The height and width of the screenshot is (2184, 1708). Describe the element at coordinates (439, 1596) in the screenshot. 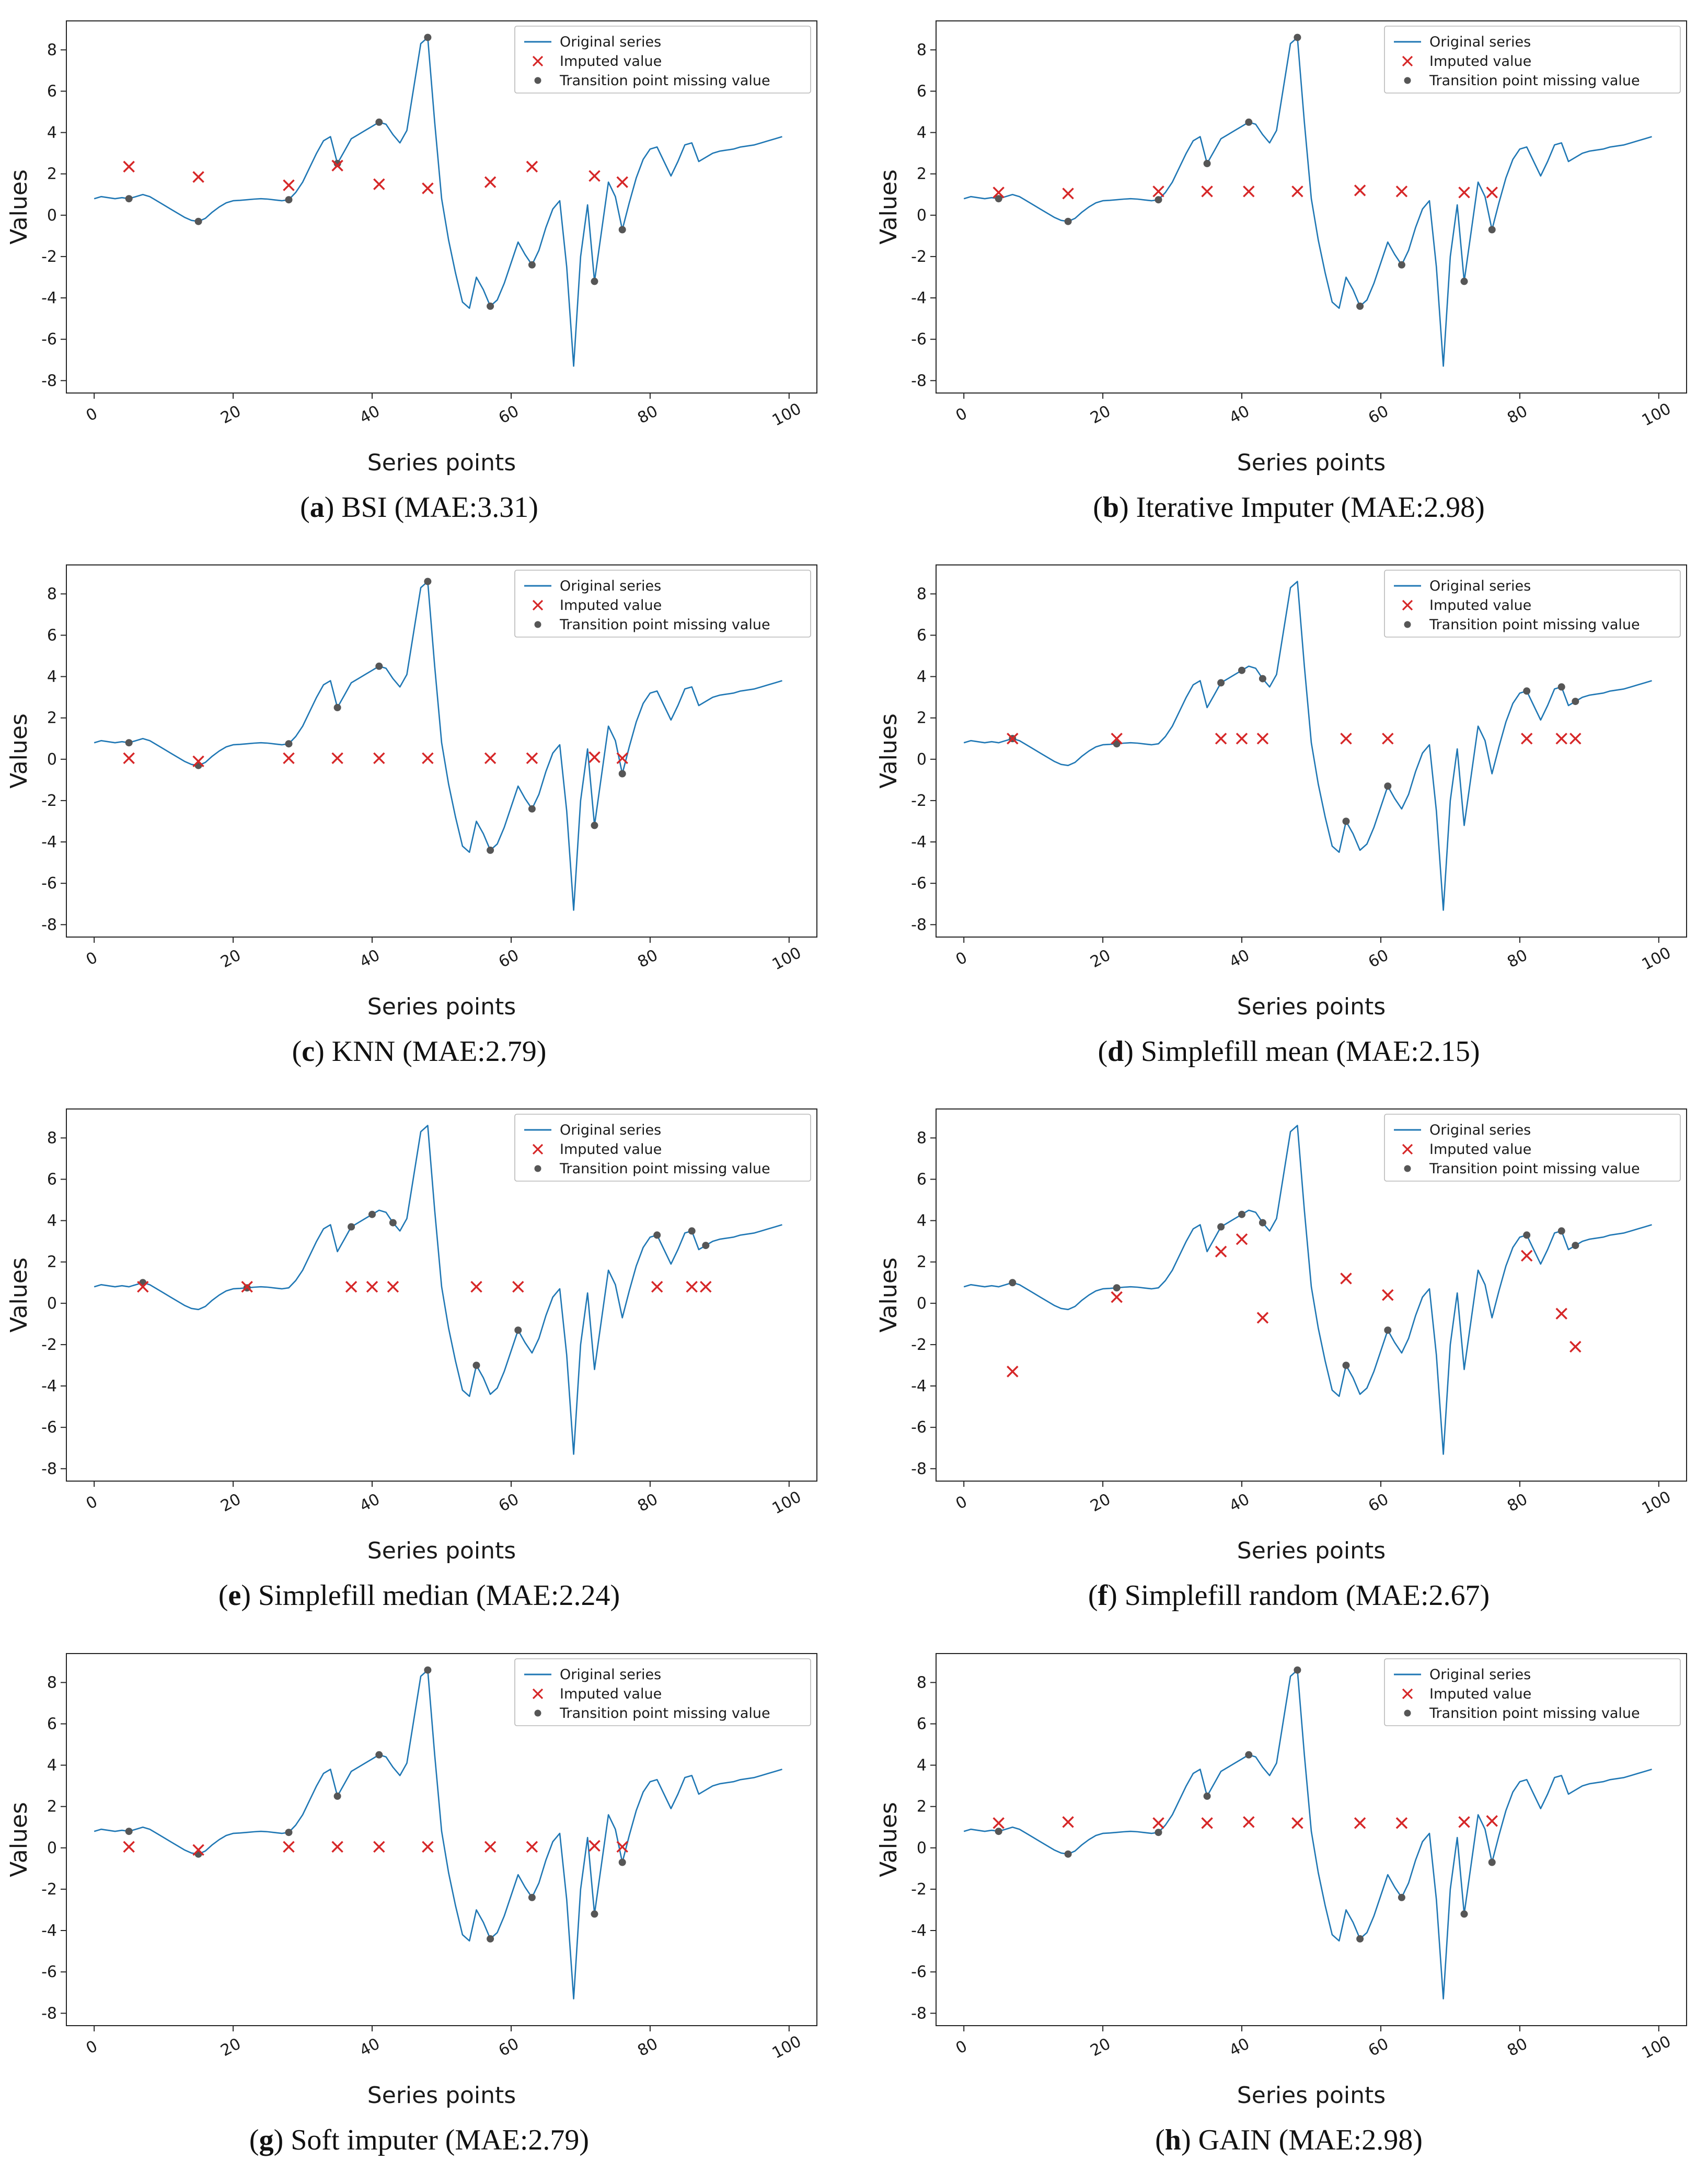

I see `caption-text: Simplefill median (MAE:2.24)` at that location.